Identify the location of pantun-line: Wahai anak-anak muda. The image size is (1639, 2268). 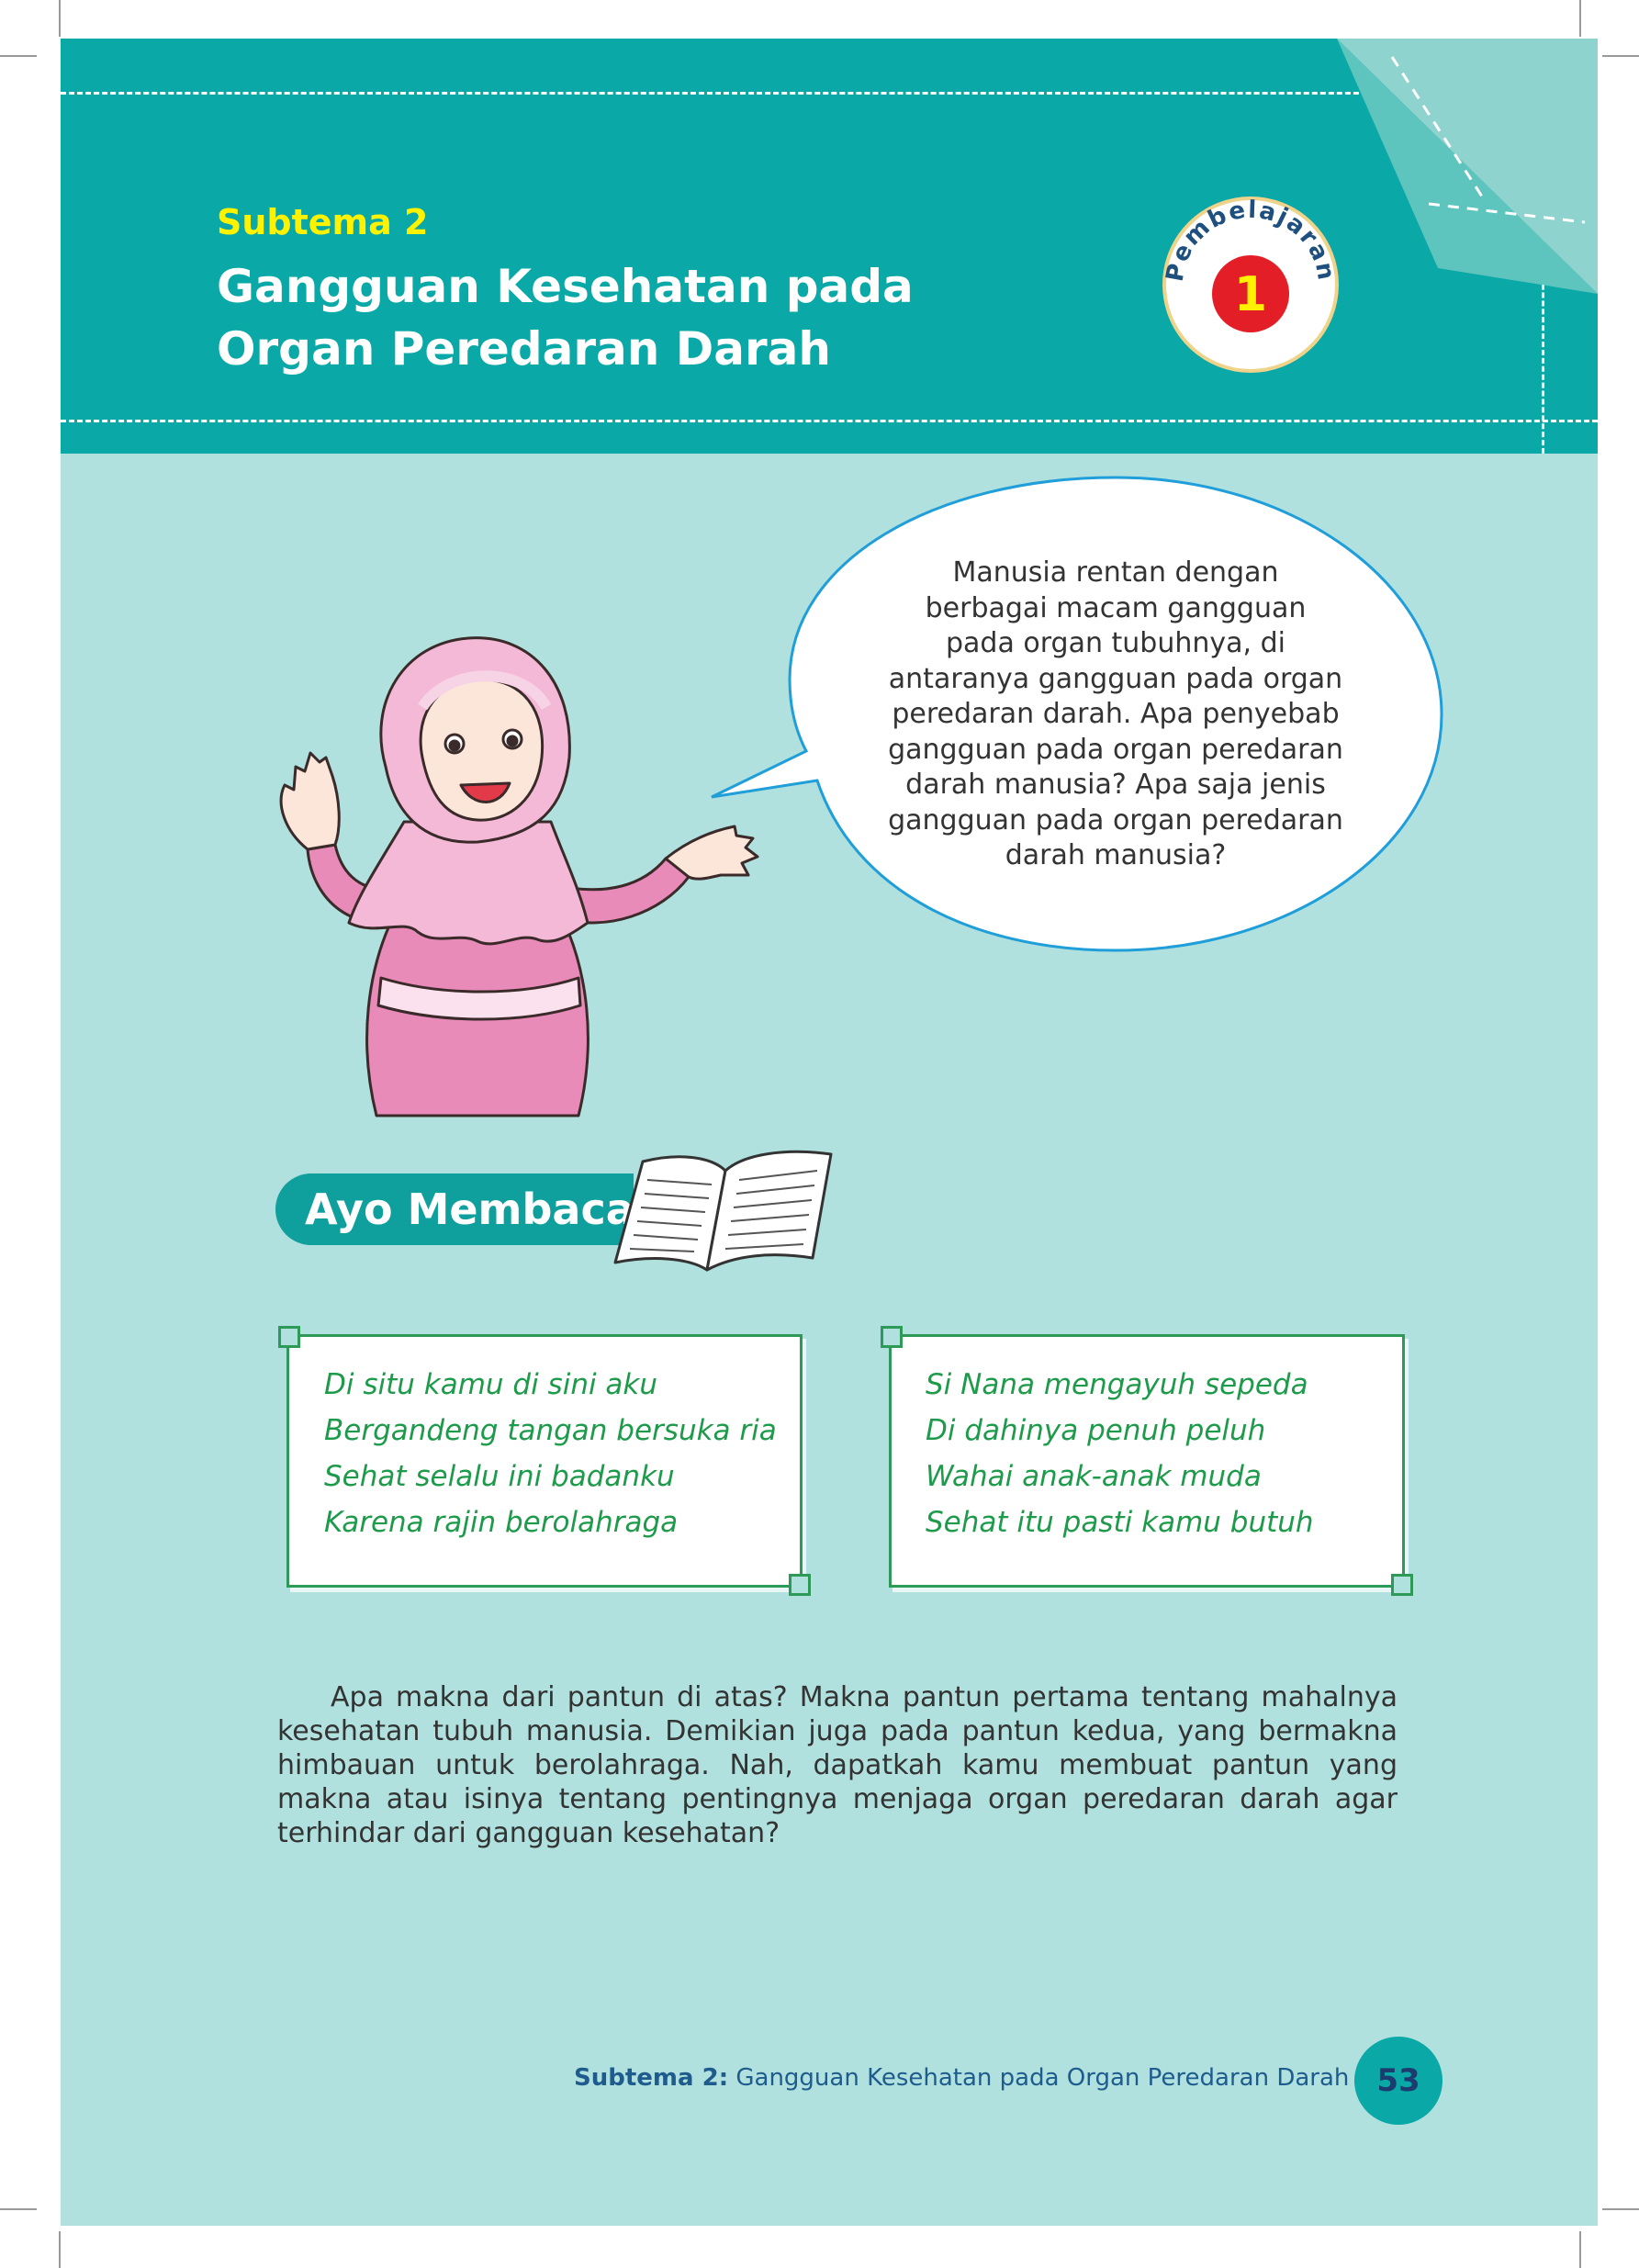
(1094, 1477).